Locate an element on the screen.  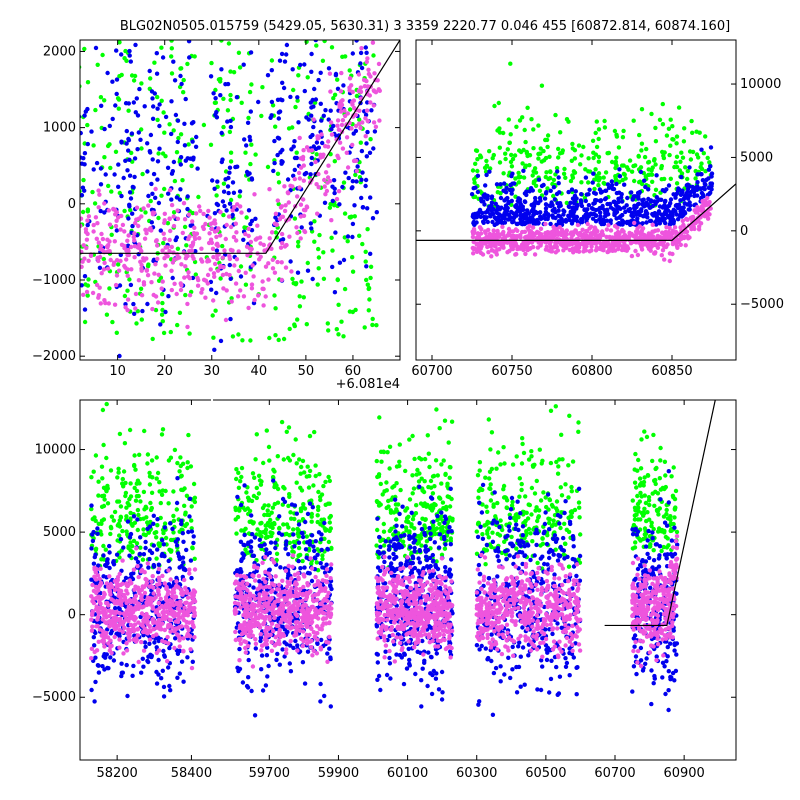
x-tick-label: 40 is located at coordinates (259, 371).